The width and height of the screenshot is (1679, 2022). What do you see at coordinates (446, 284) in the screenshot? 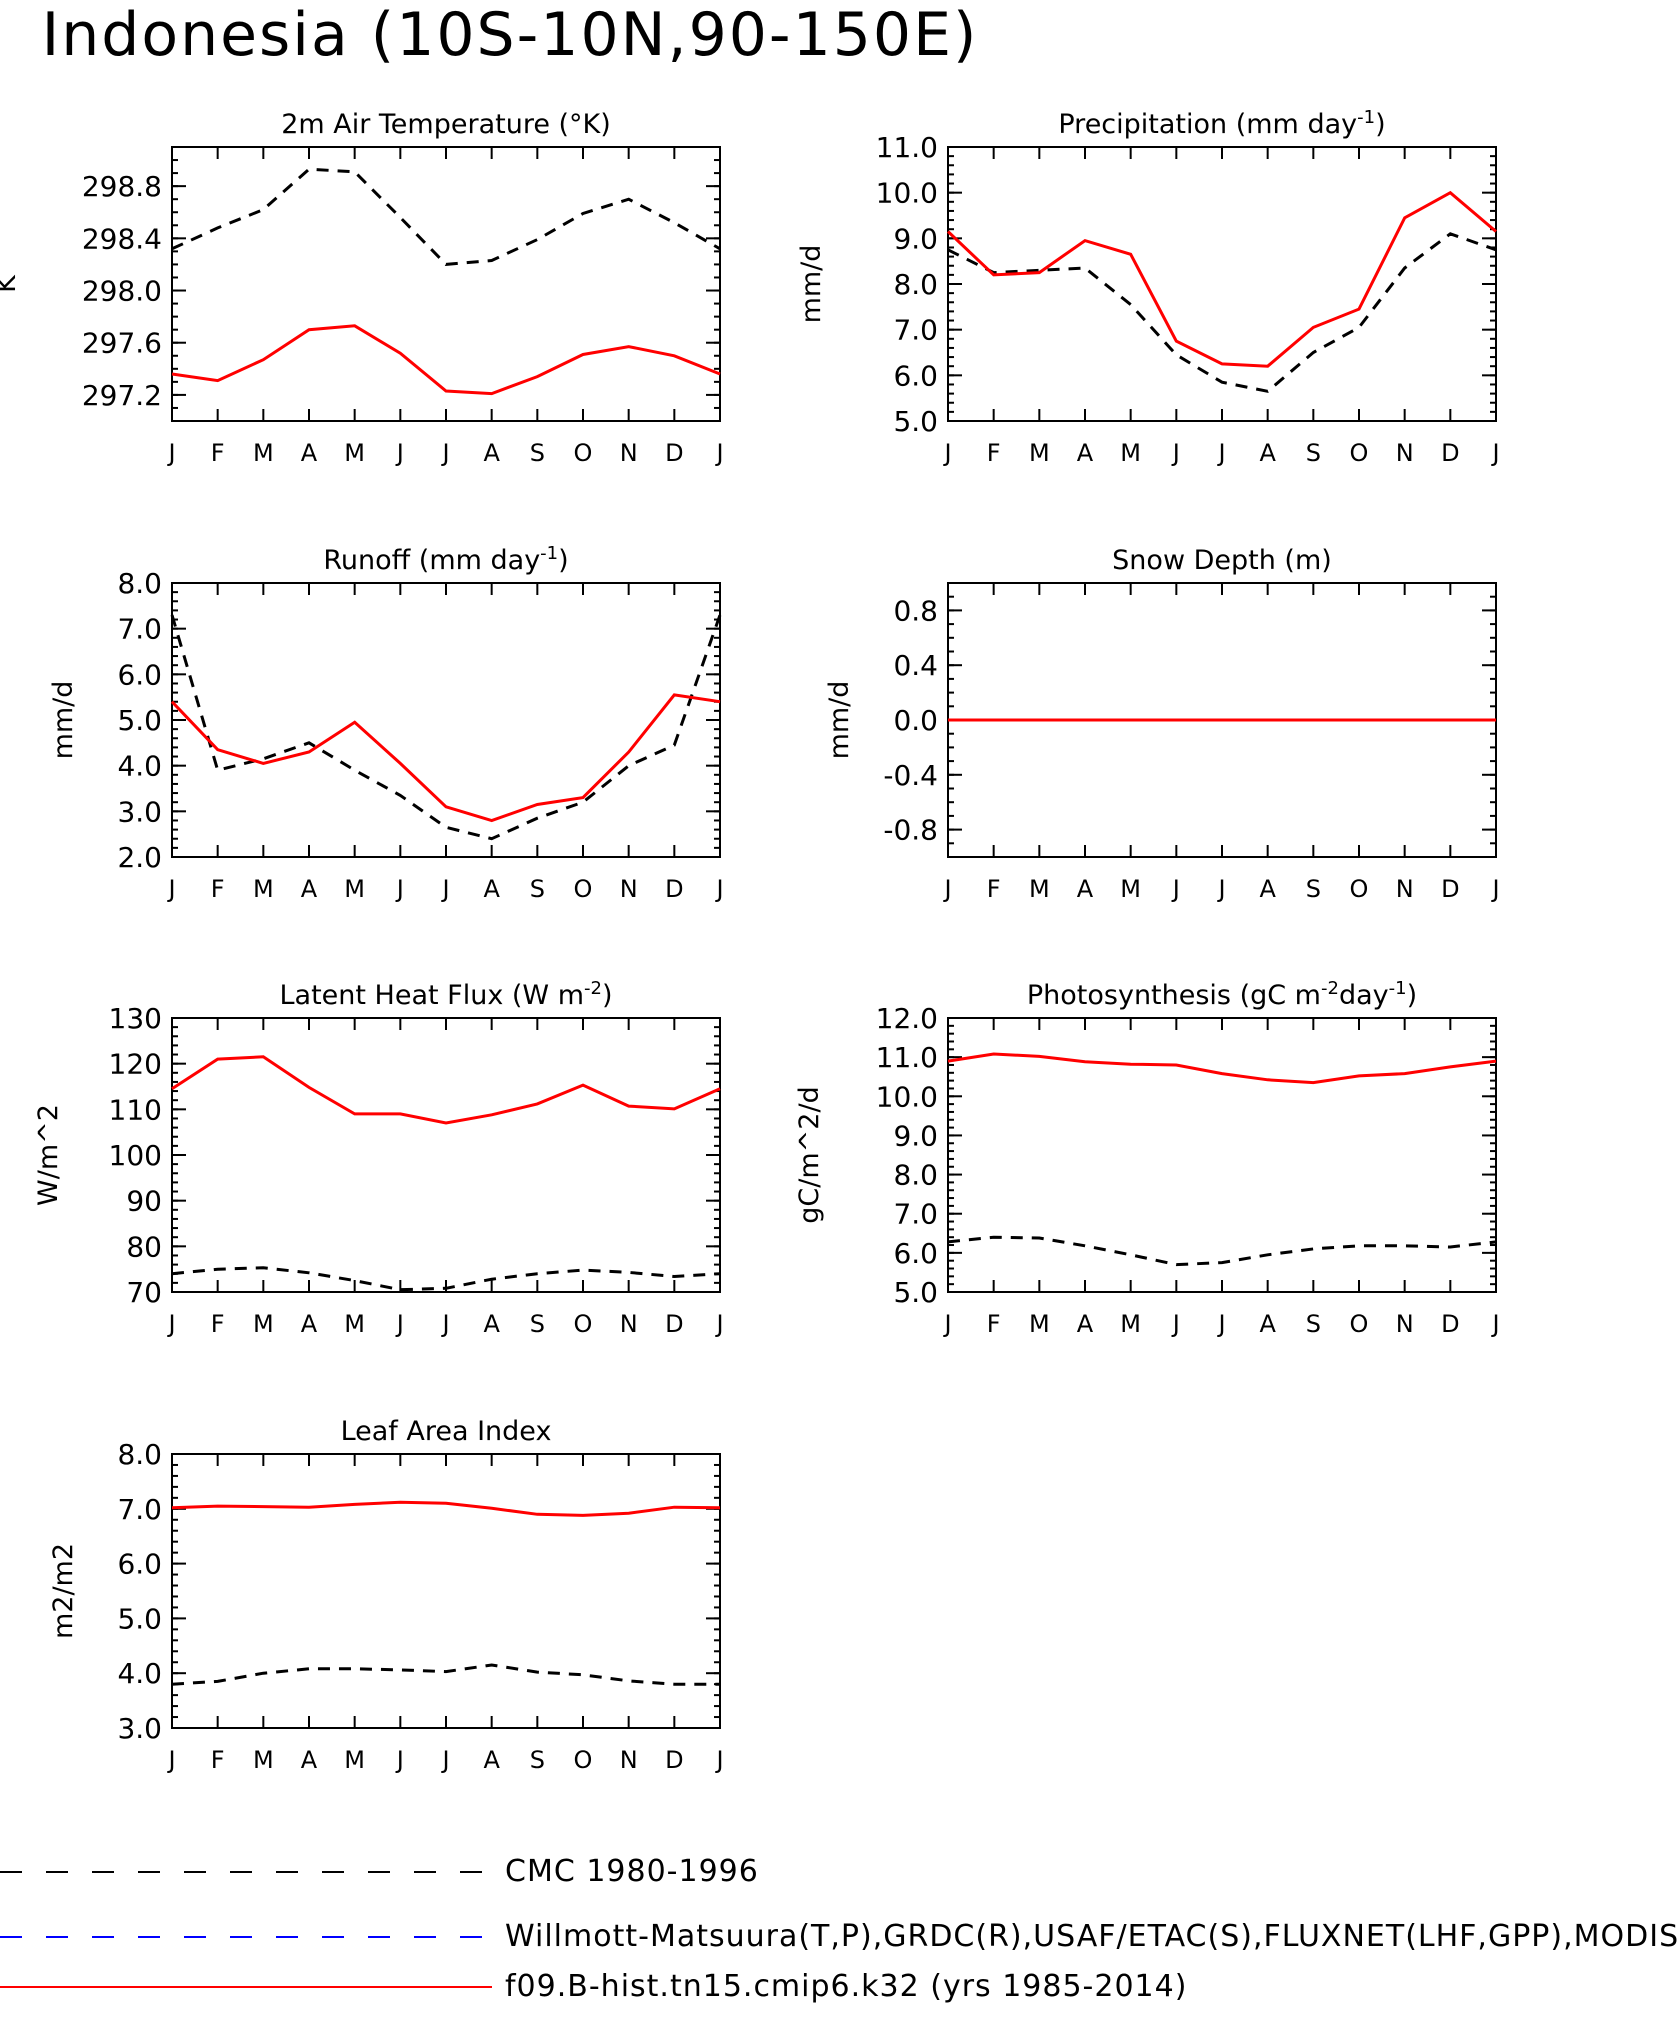
I see `2m-air-temperature-k-frame` at bounding box center [446, 284].